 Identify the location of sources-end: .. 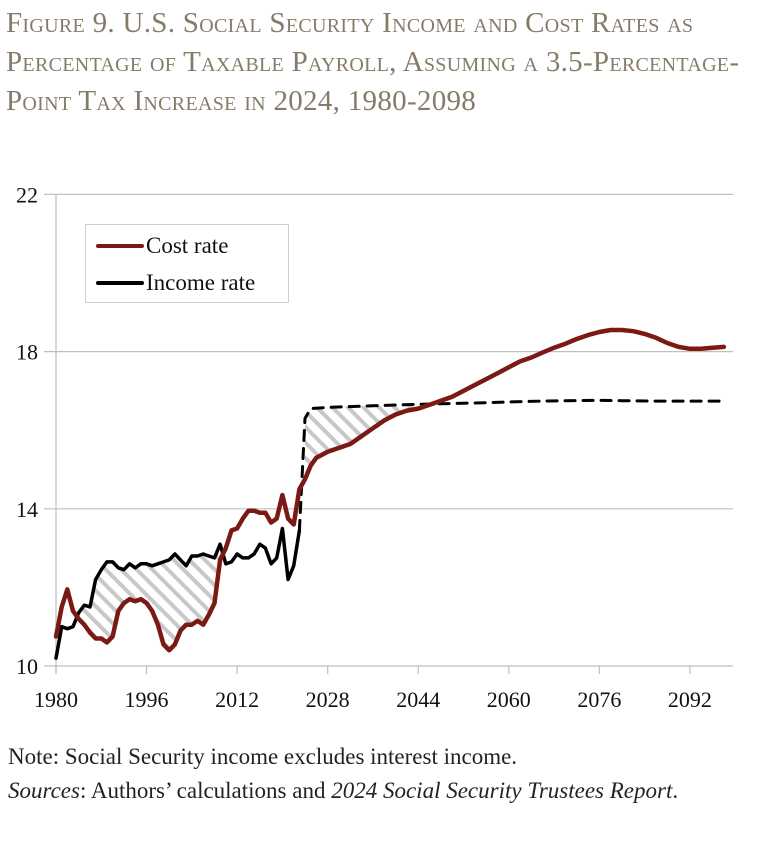
(675, 790).